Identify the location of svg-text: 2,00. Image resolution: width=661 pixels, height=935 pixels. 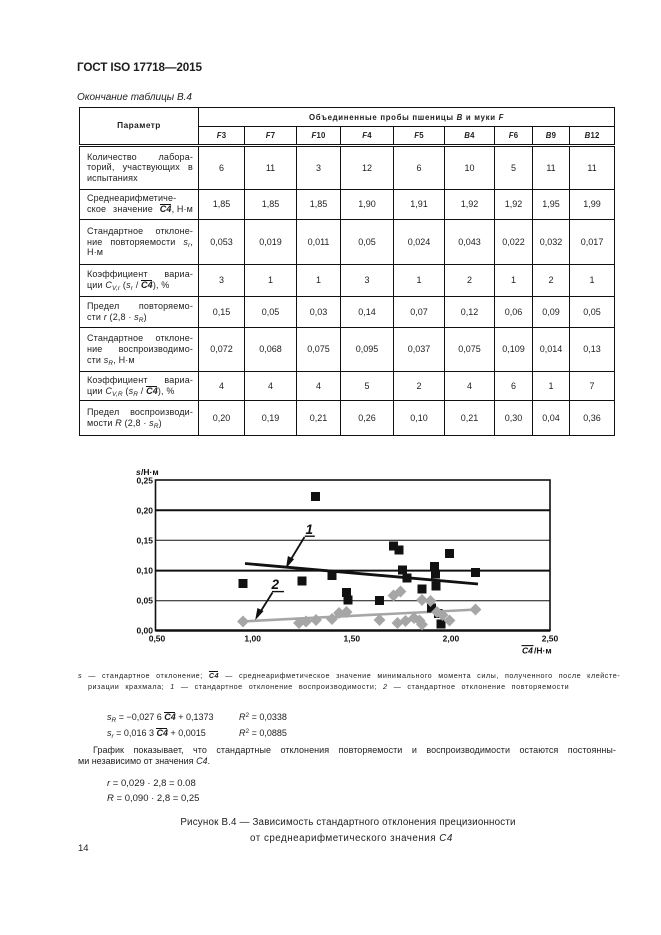
(451, 639).